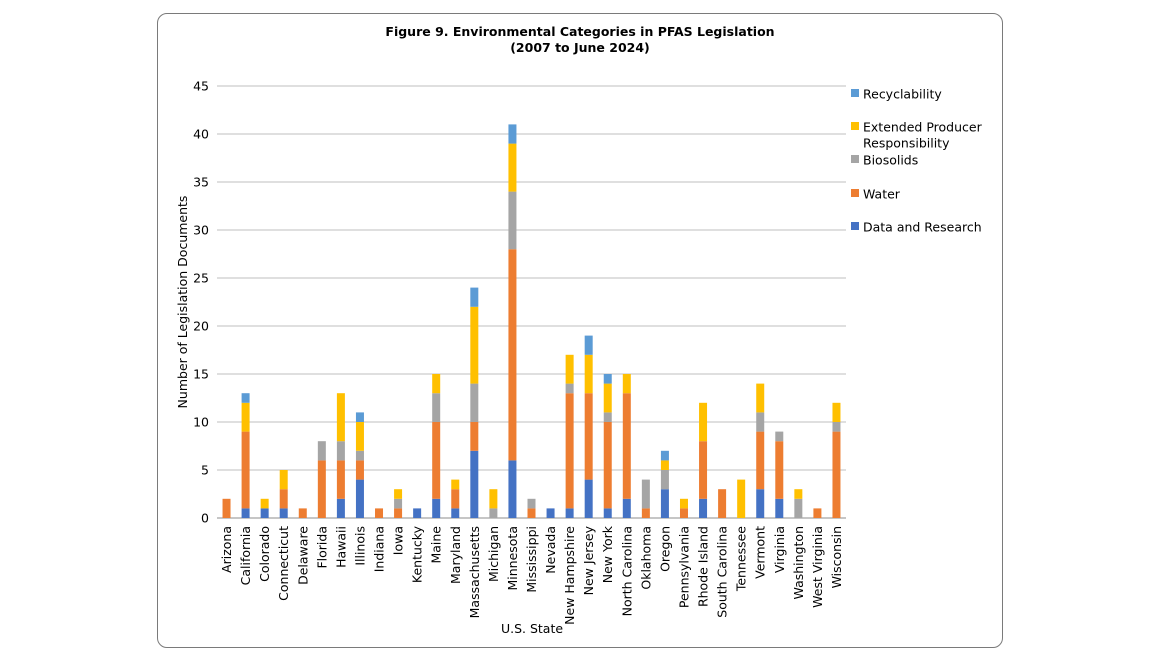 This screenshot has width=1170, height=658. What do you see at coordinates (836, 557) in the screenshot?
I see `x-tick-label: Wisconsin` at bounding box center [836, 557].